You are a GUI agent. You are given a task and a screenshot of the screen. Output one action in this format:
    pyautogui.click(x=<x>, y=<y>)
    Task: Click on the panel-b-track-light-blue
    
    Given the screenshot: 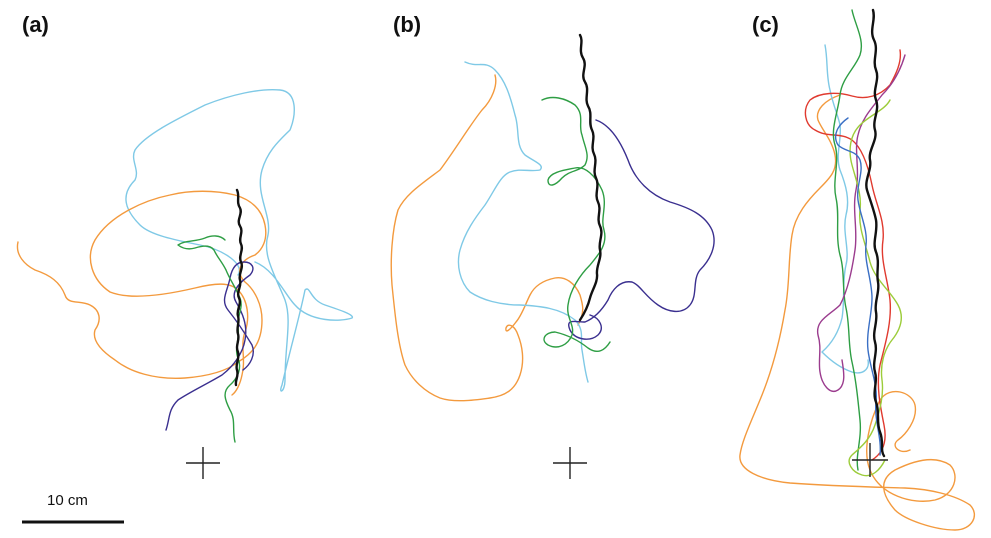 What is the action you would take?
    pyautogui.click(x=523, y=222)
    